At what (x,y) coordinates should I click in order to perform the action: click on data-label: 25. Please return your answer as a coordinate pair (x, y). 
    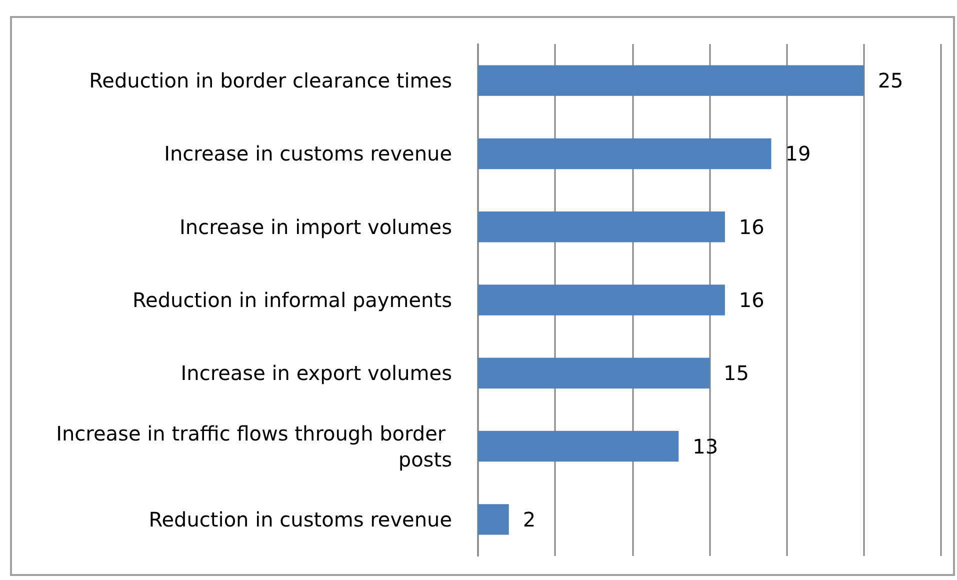
    Looking at the image, I should click on (891, 80).